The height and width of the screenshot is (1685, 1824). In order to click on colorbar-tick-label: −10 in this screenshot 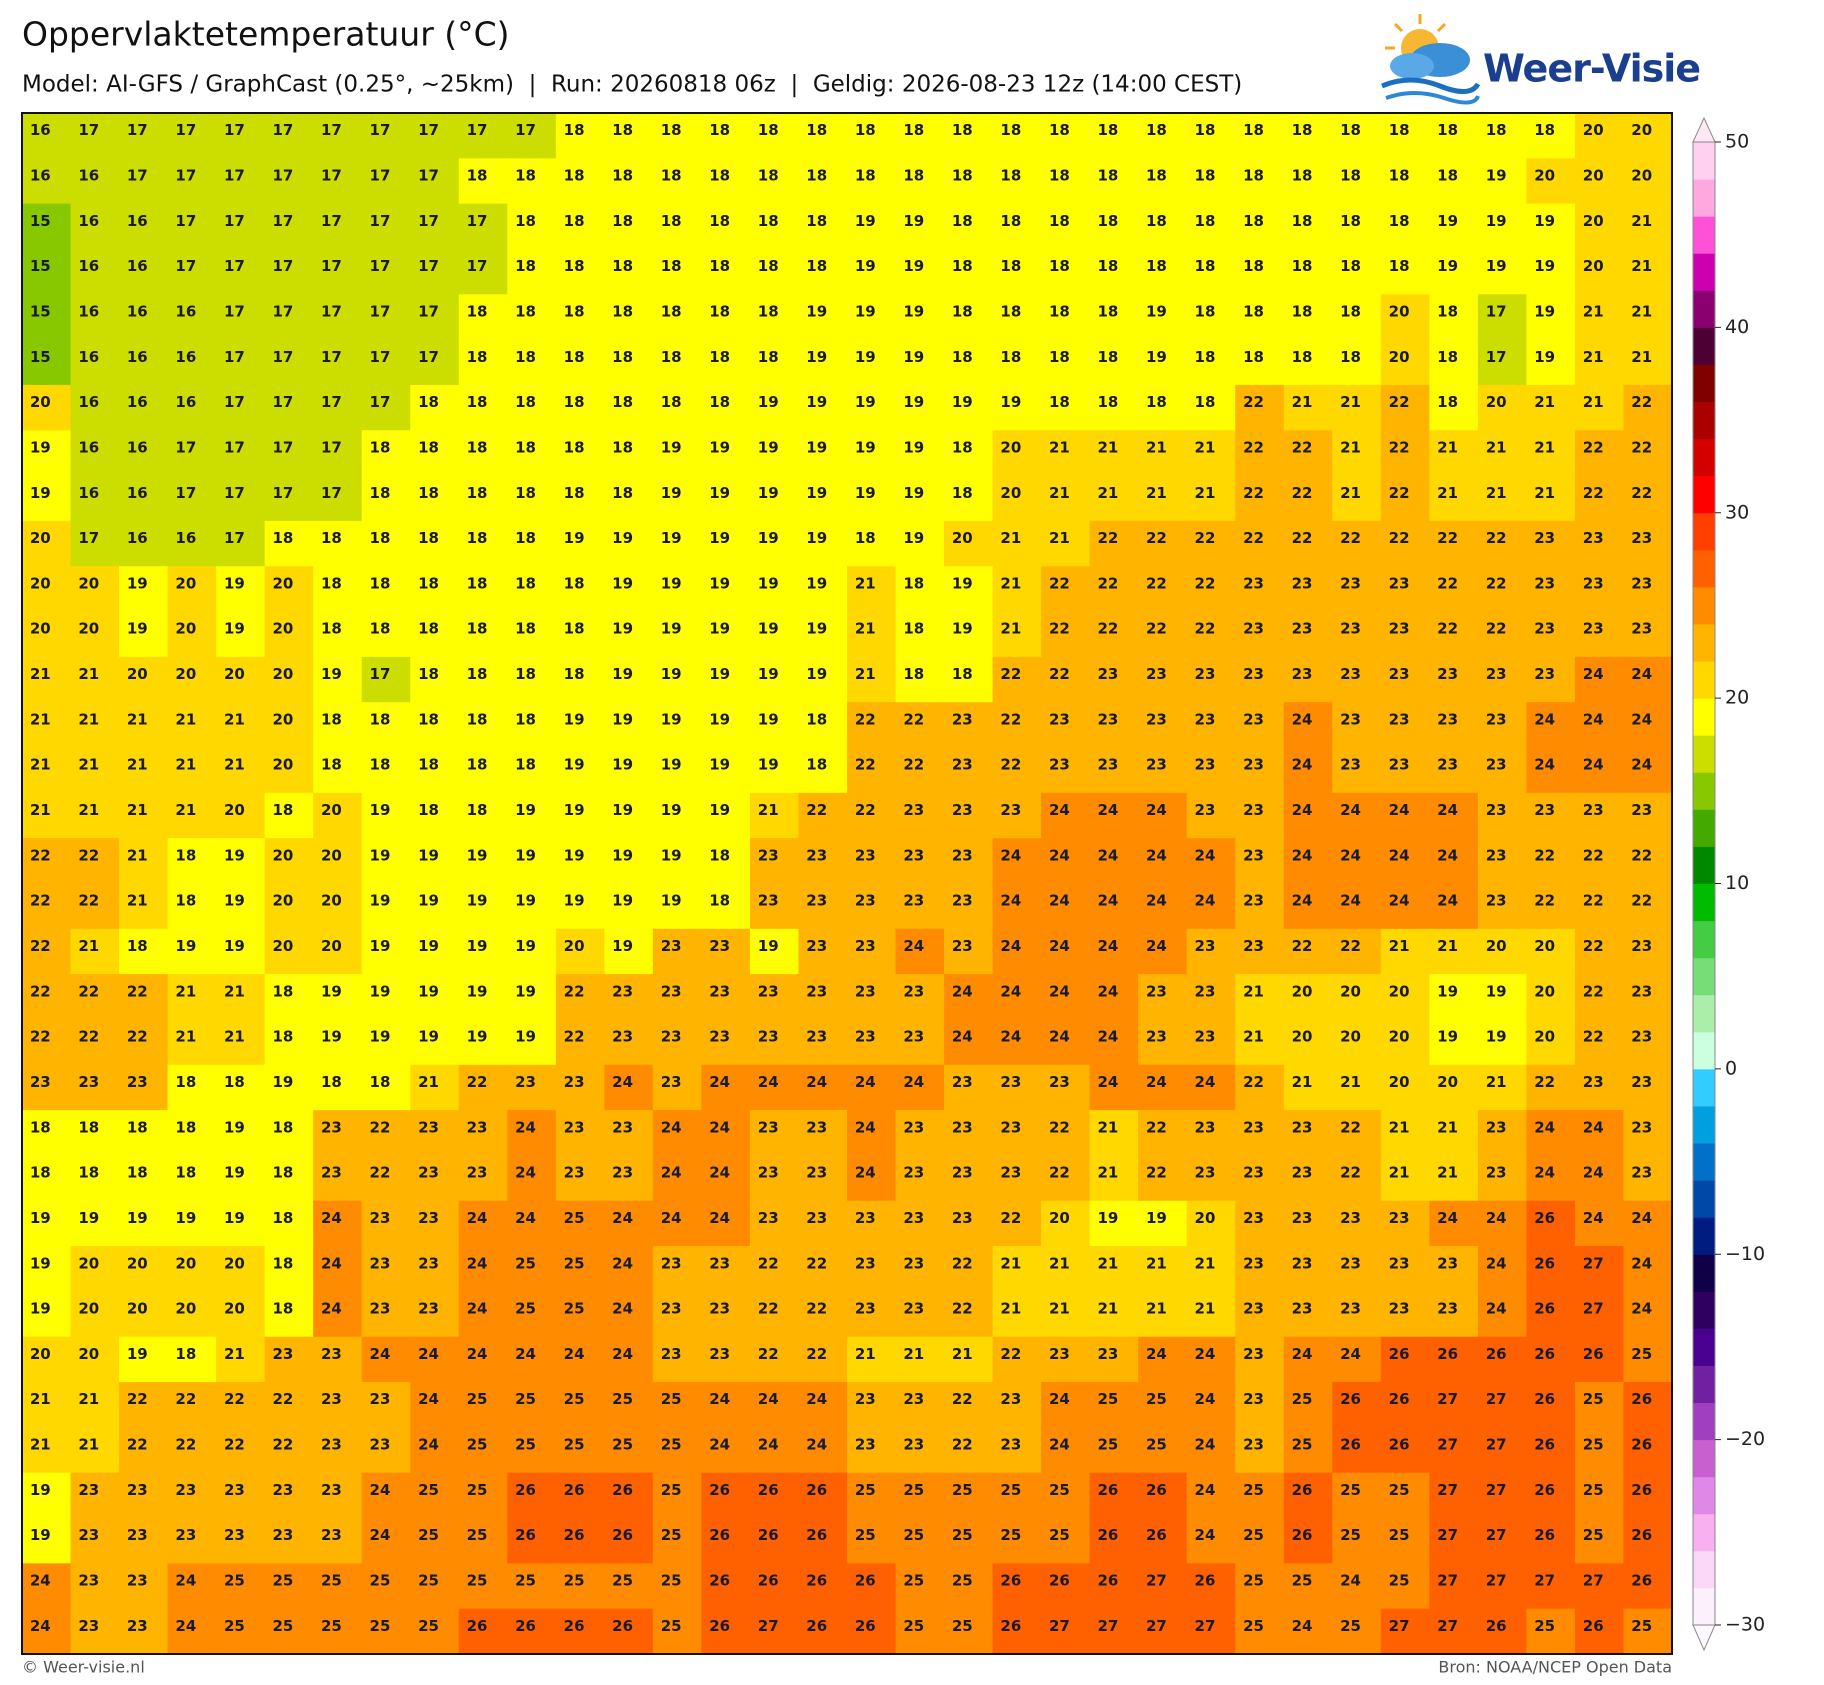, I will do `click(1745, 1254)`.